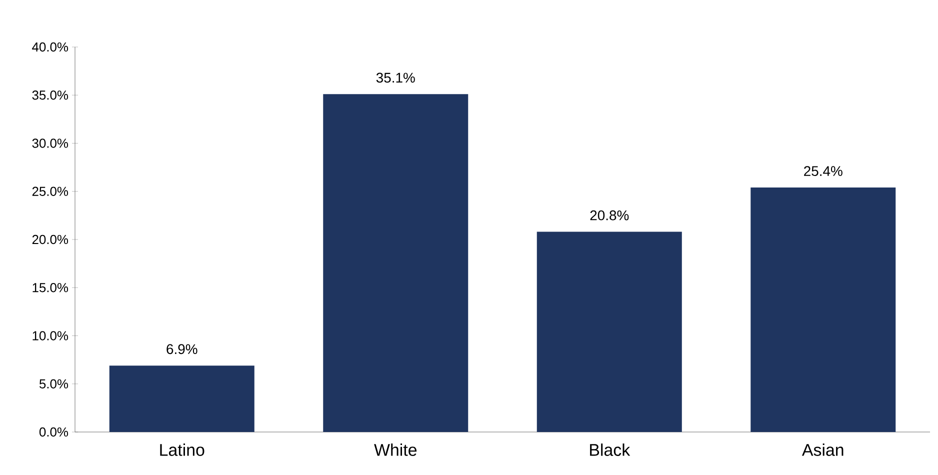  I want to click on y-tick-label: 30.0%, so click(50, 143).